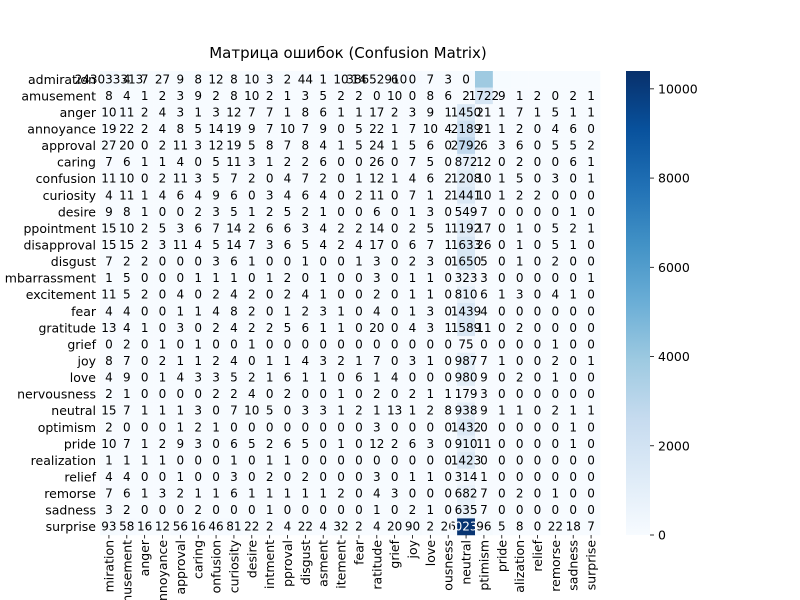  What do you see at coordinates (305, 562) in the screenshot?
I see `x-tick-label: disgust` at bounding box center [305, 562].